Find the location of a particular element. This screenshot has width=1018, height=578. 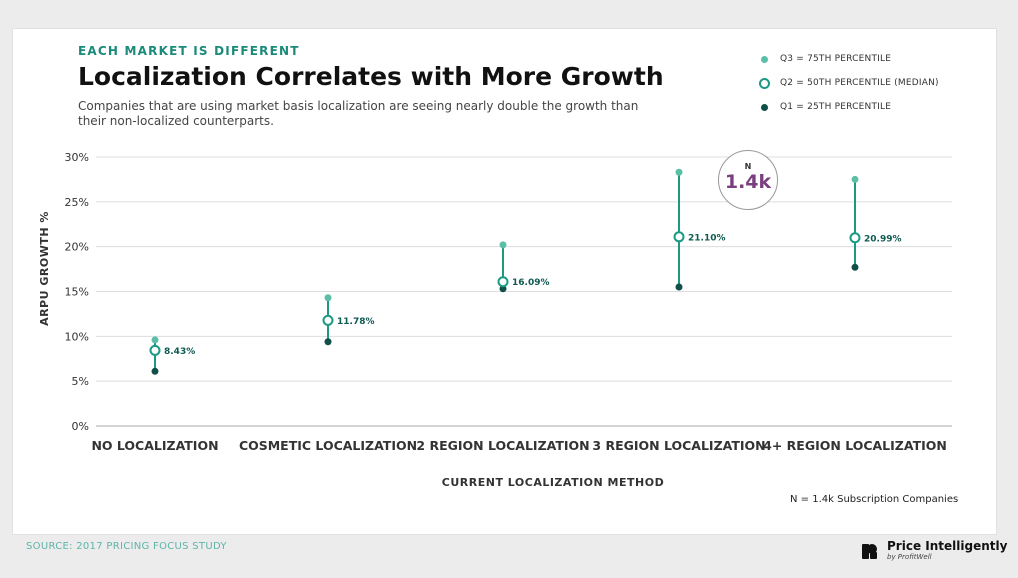

q3-dot-icon is located at coordinates (764, 59).